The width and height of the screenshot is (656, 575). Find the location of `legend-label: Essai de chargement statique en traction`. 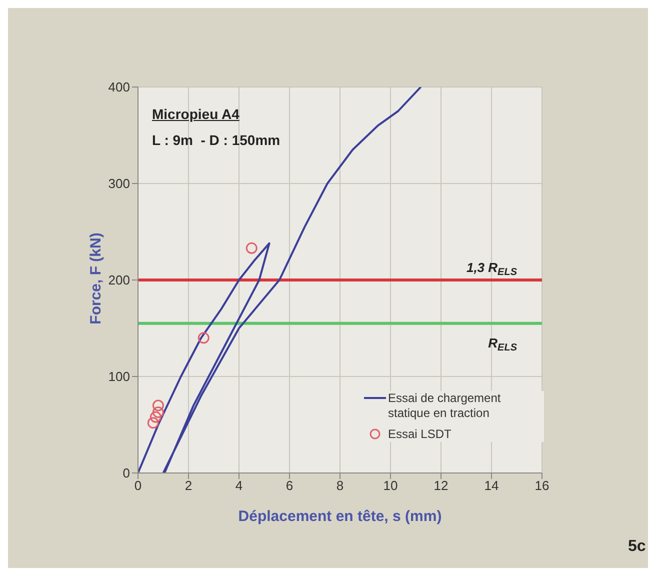

legend-label: Essai de chargement statique en traction is located at coordinates (445, 406).